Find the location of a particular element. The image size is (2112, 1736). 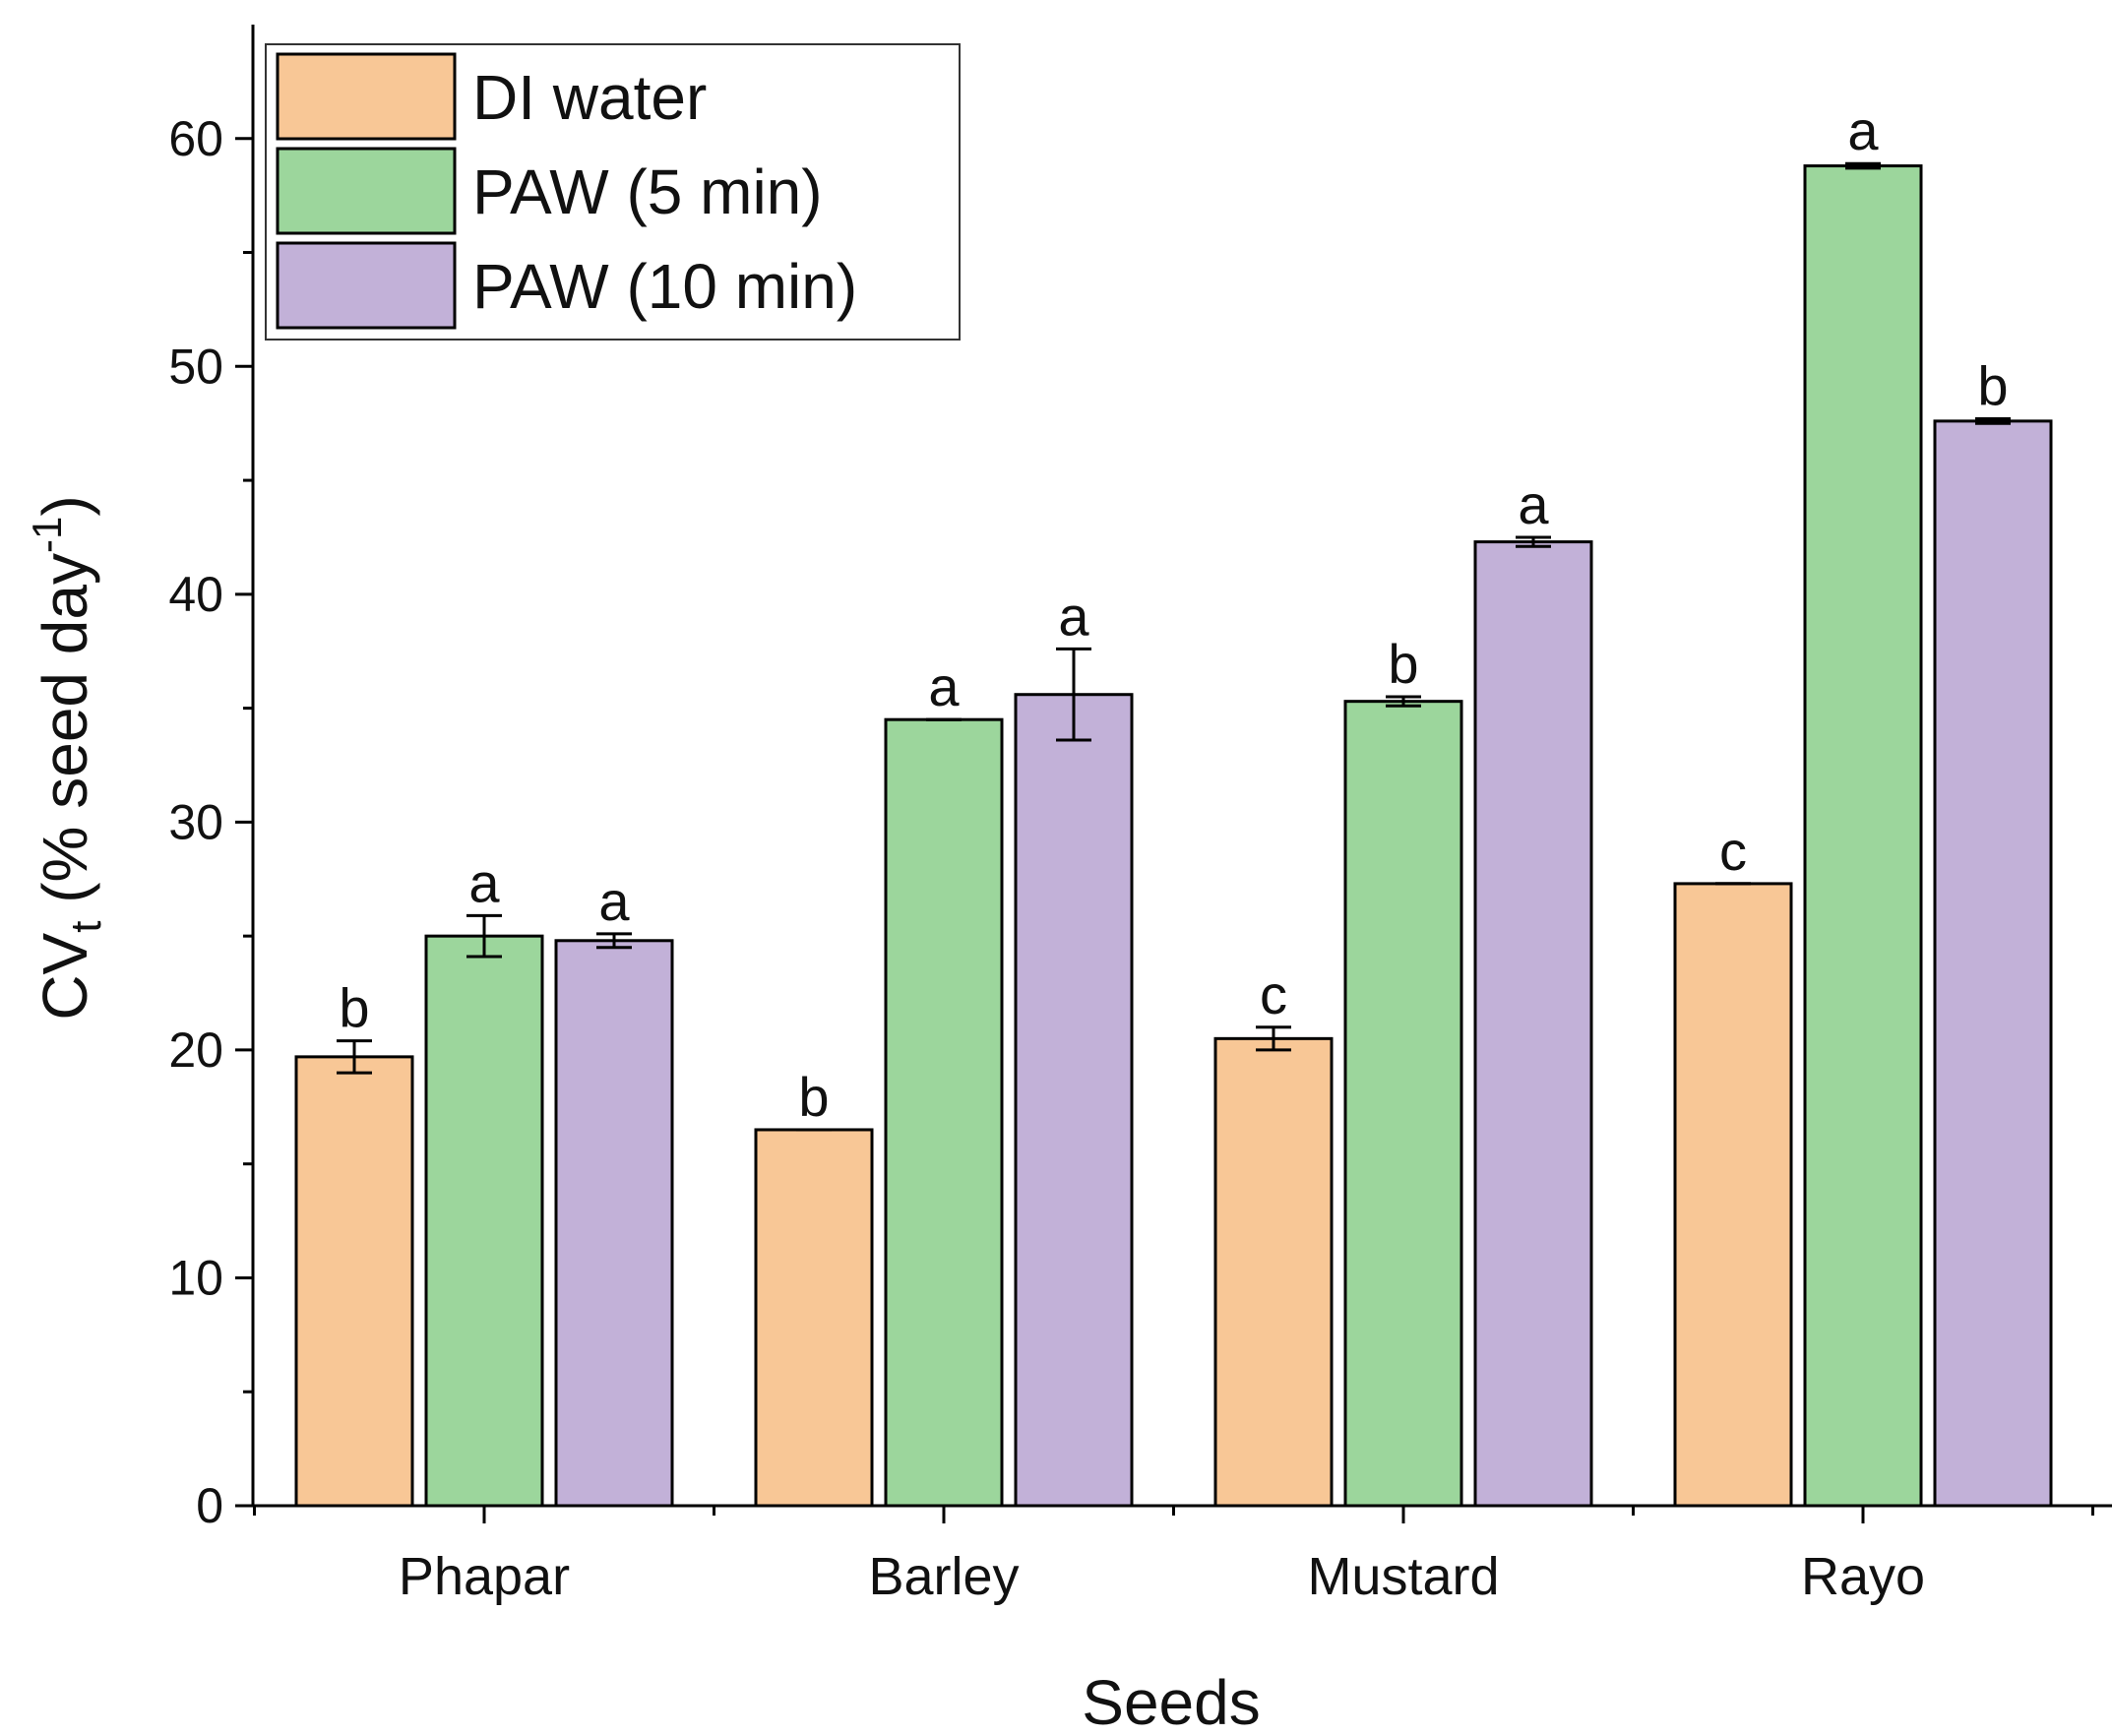

legend-label: PAW (5 min) is located at coordinates (648, 191).